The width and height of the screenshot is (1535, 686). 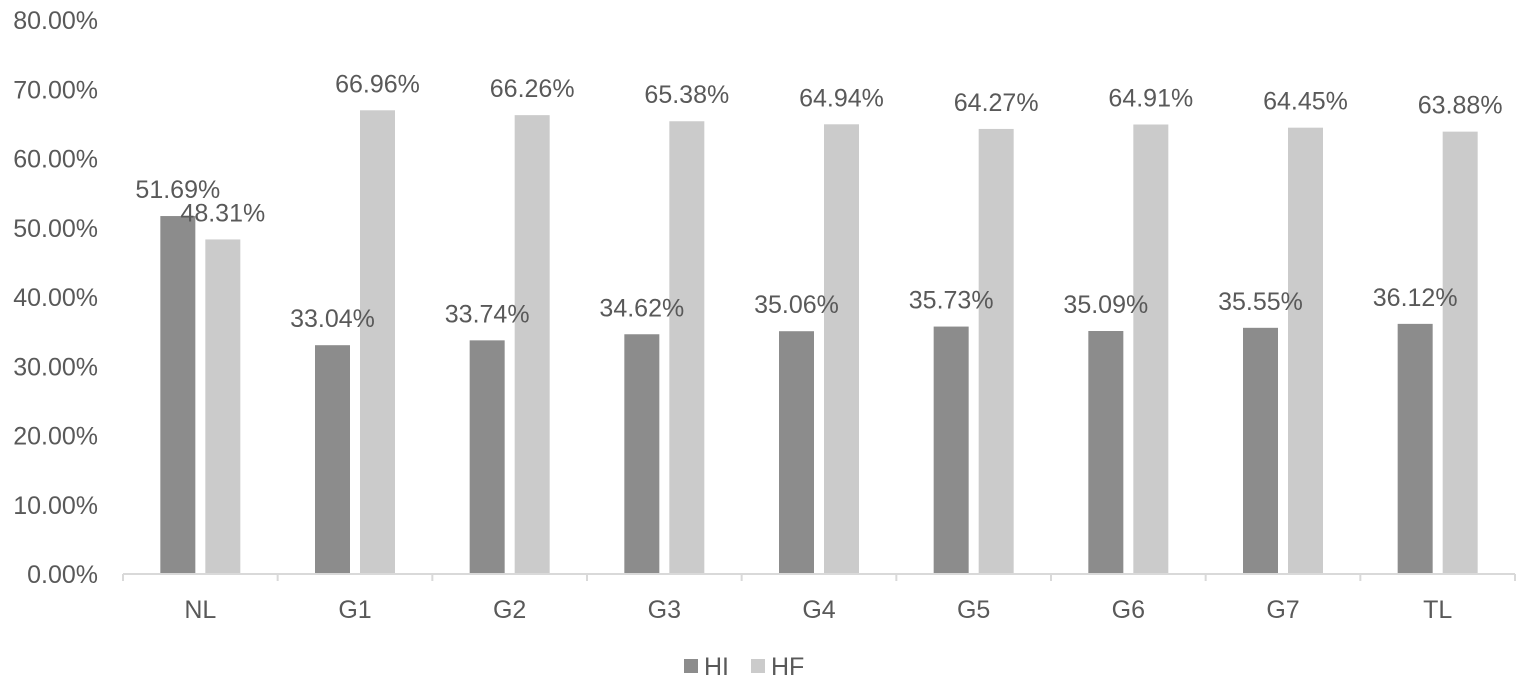 I want to click on x-tick-label: G6, so click(x=1128, y=610).